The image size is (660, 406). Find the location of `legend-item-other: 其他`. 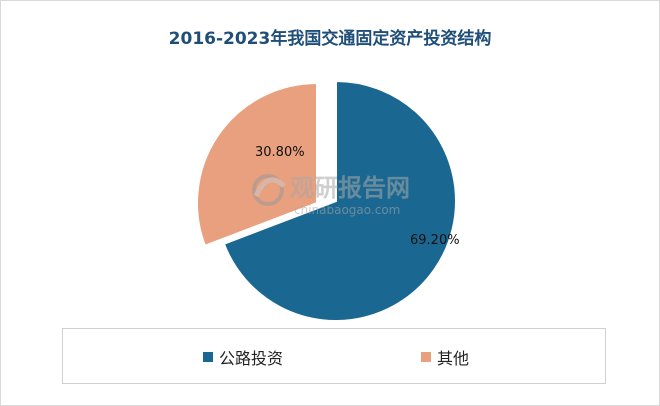

legend-item-other: 其他 is located at coordinates (445, 357).